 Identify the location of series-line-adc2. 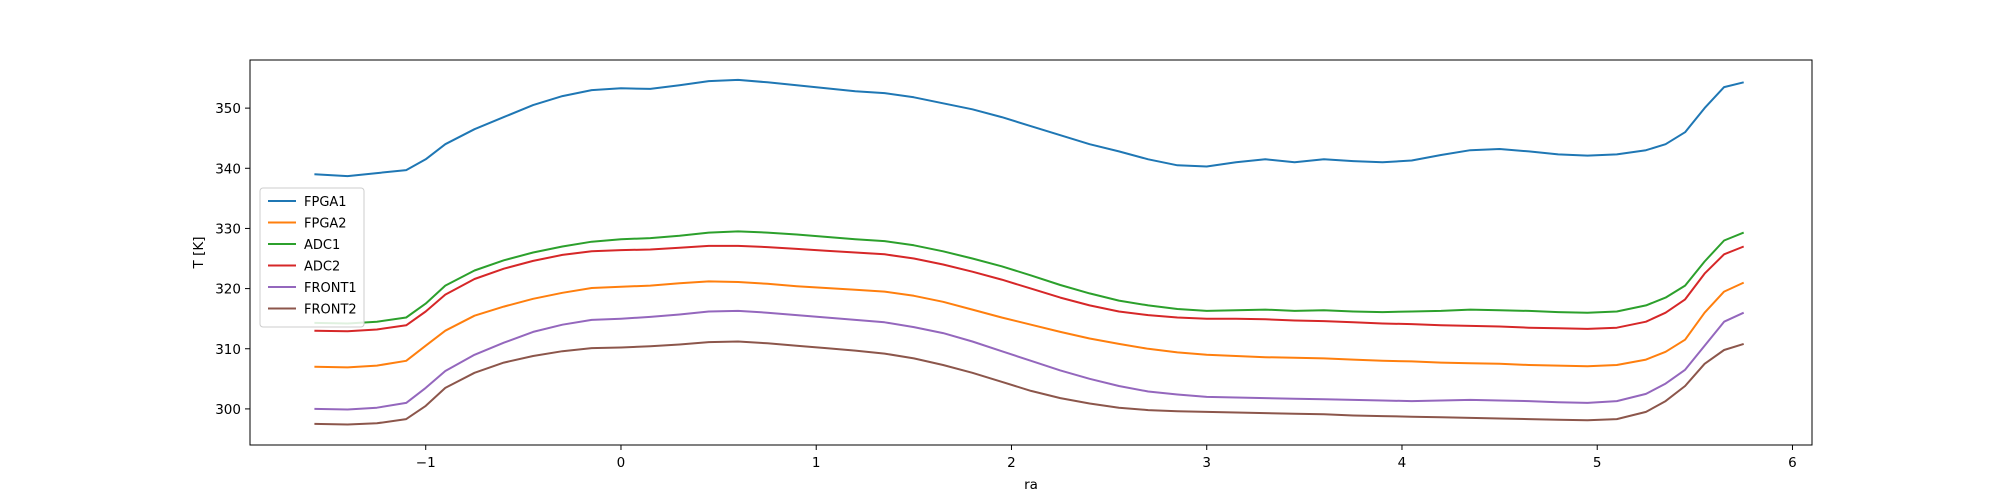
(1029, 288).